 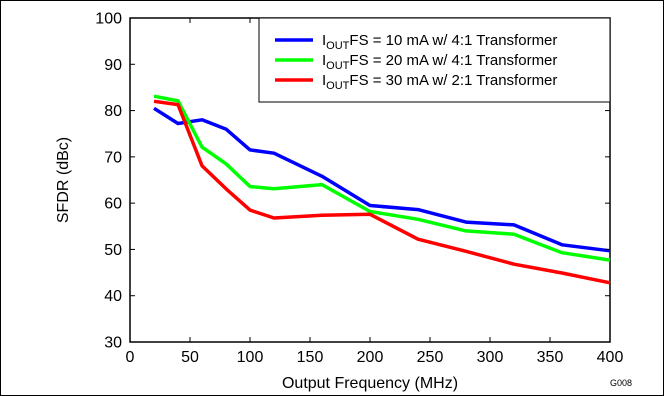 I want to click on y-tick-label: 100, so click(x=108, y=19).